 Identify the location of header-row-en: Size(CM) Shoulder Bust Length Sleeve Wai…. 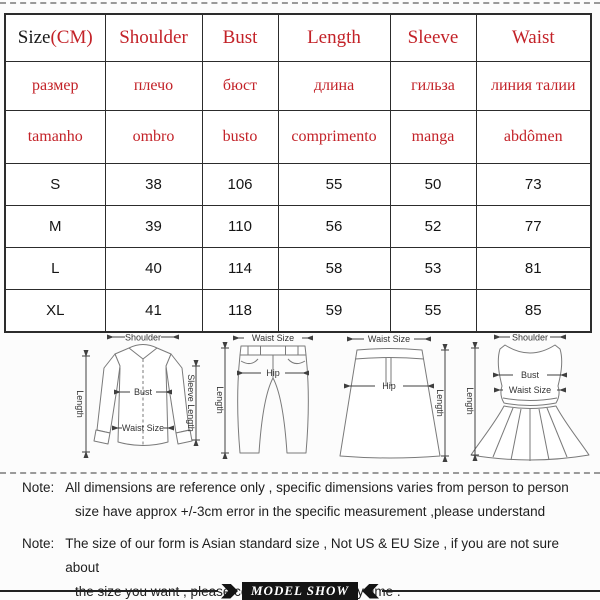
(298, 37).